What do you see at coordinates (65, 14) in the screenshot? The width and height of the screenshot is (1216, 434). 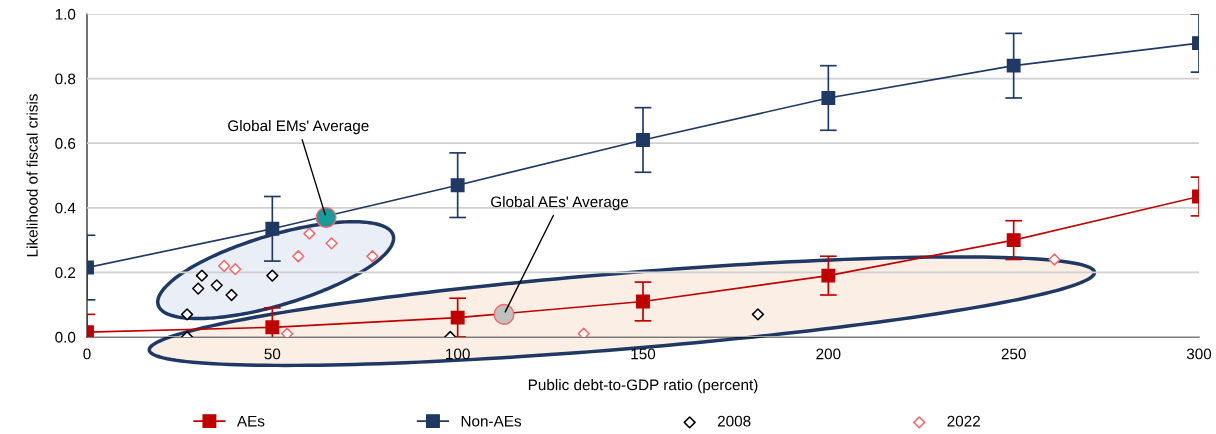 I see `y-tick-label: 1.0` at bounding box center [65, 14].